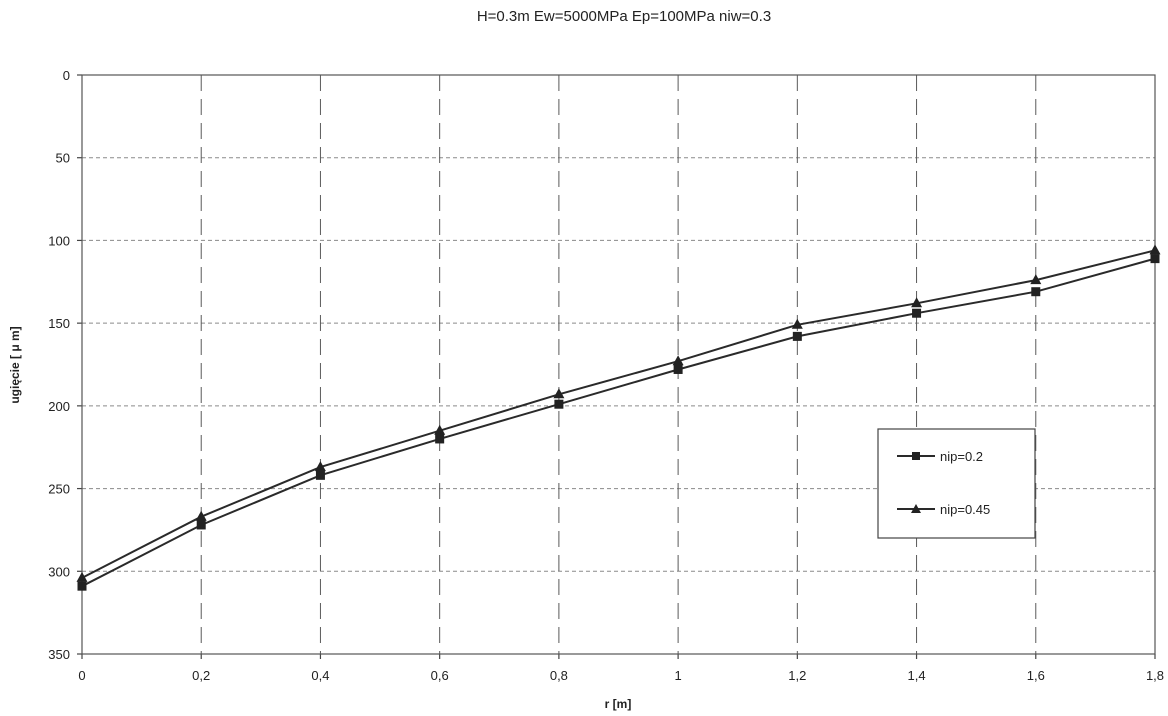 The image size is (1168, 716). What do you see at coordinates (965, 509) in the screenshot?
I see `legend-label-nip-0-45: nip=0.45` at bounding box center [965, 509].